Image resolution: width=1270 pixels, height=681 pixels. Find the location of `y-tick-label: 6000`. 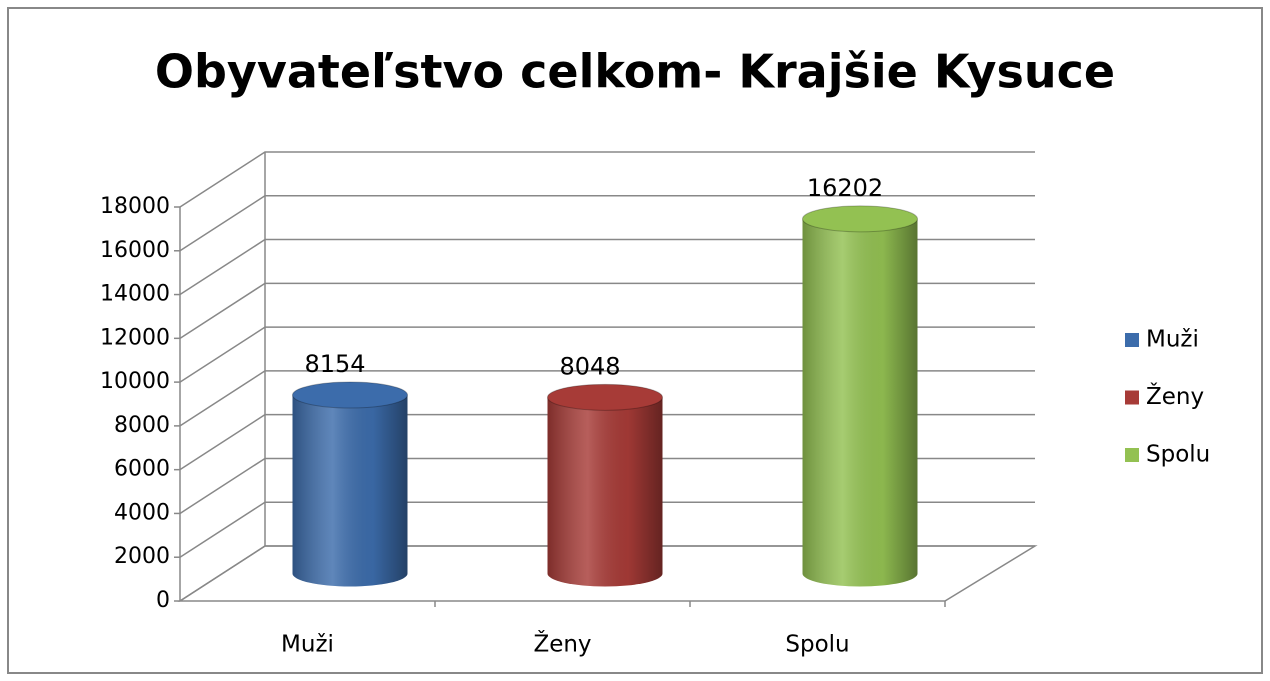

y-tick-label: 6000 is located at coordinates (142, 469).